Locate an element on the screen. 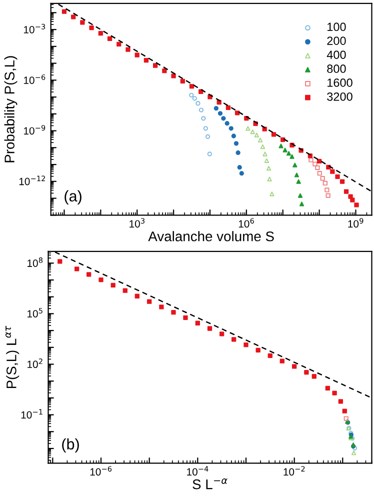 This screenshot has height=498, width=374. y-tick-label: 10$^{5}$ is located at coordinates (35, 313).